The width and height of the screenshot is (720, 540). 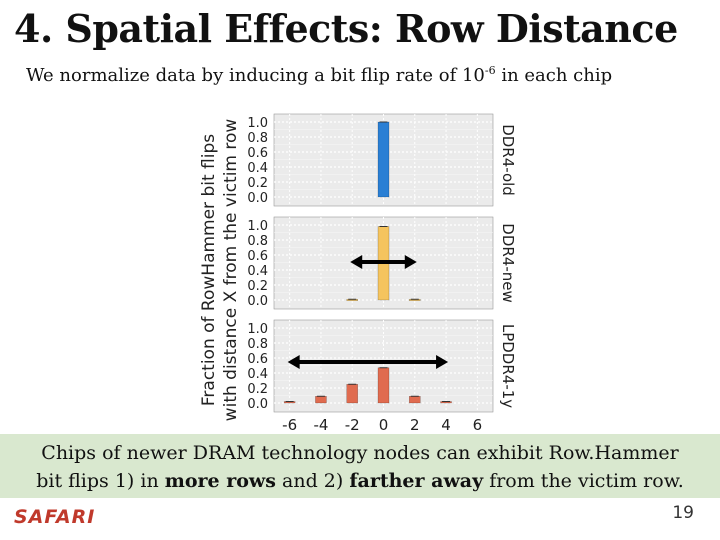 I want to click on x-tick-label: -6, so click(x=289, y=424).